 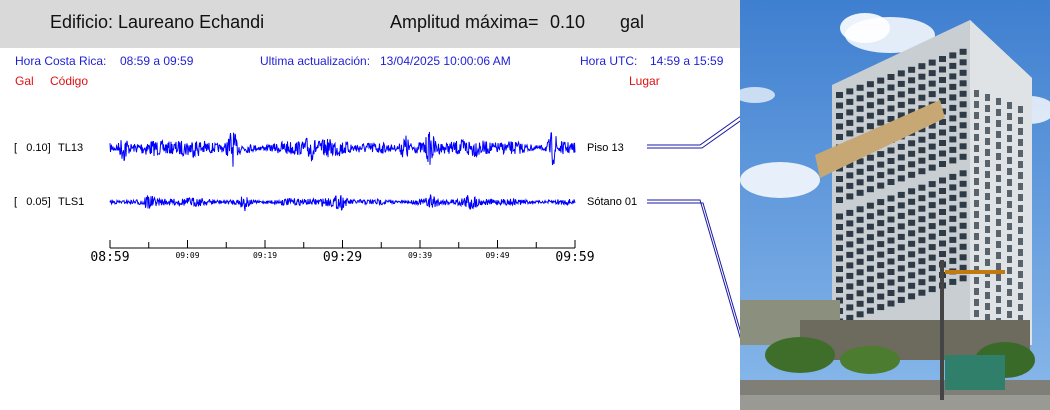 I want to click on channel-place-tls1: Sótano 01, so click(x=612, y=202).